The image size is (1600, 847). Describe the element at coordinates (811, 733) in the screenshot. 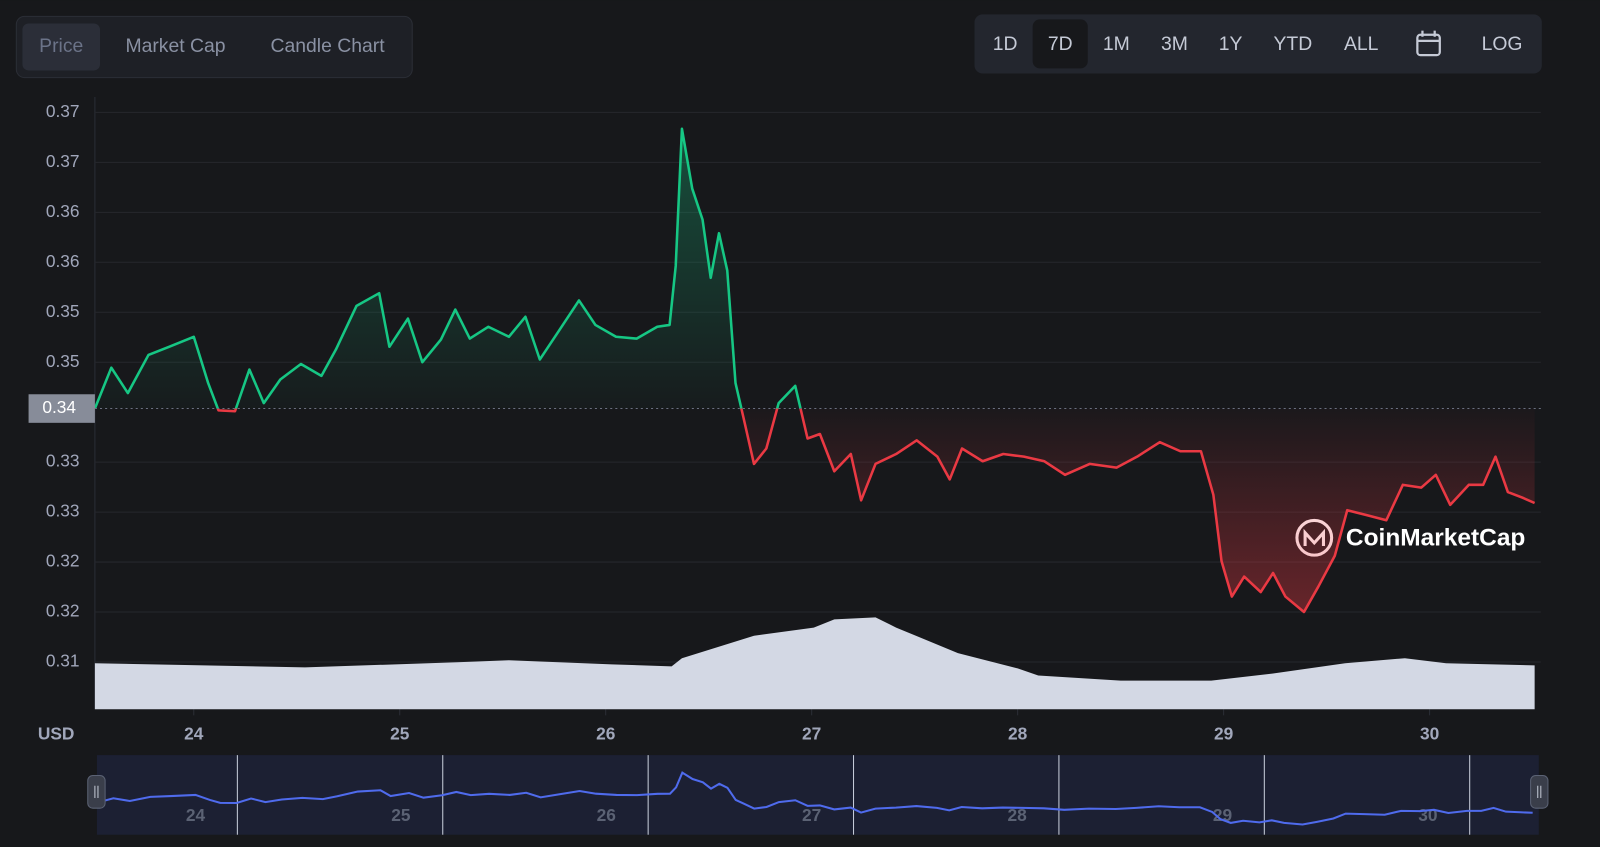

I see `x-tick-label: 27` at that location.